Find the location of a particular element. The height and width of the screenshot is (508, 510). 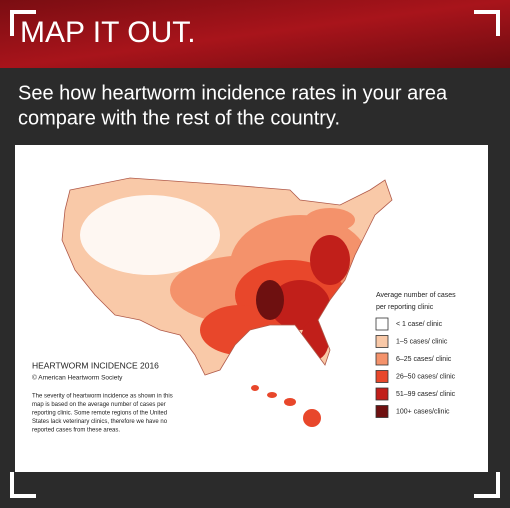

legend-label: 1–5 cases/ clinic is located at coordinates (422, 341).